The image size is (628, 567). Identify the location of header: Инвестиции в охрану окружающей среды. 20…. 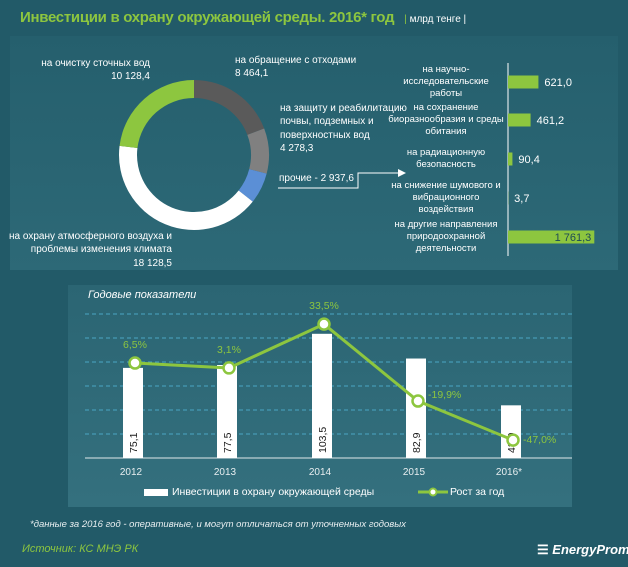
(243, 17).